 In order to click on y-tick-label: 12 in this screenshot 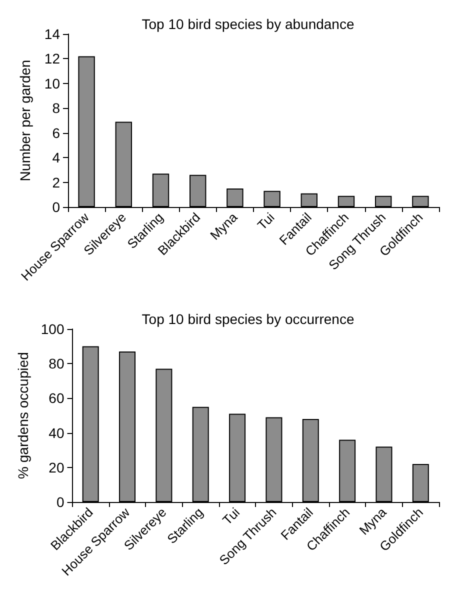, I will do `click(52, 58)`.